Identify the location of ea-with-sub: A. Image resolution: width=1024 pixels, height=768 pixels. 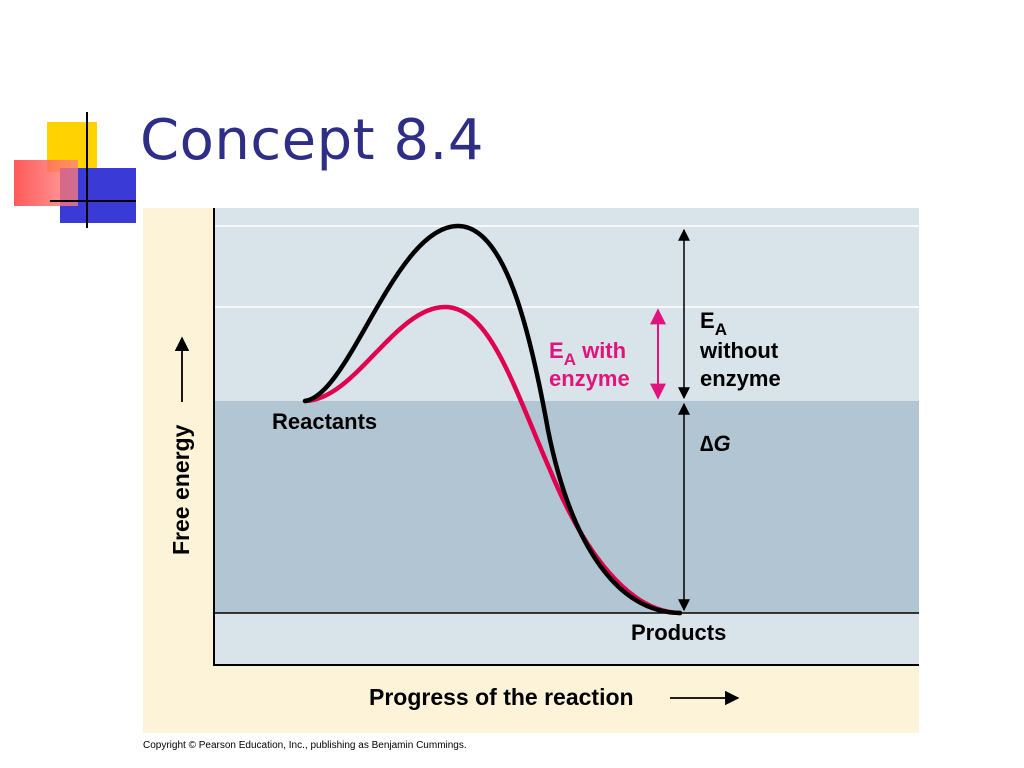
(570, 359).